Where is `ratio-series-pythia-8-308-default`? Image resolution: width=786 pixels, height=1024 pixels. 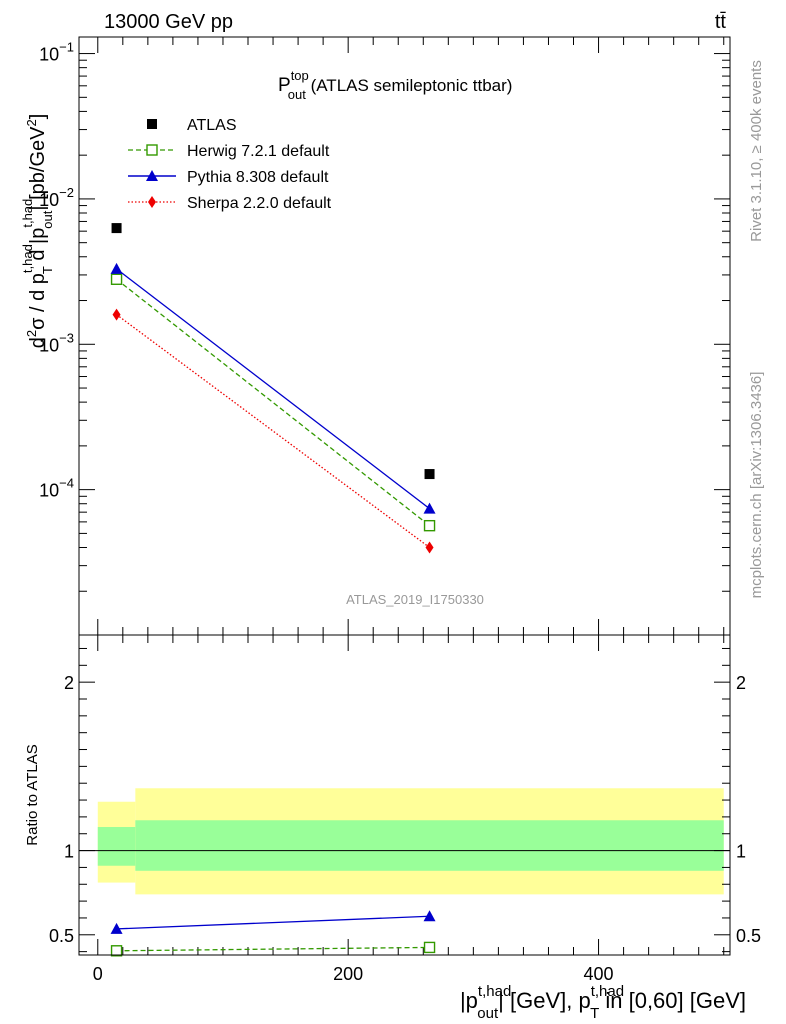 ratio-series-pythia-8-308-default is located at coordinates (273, 922).